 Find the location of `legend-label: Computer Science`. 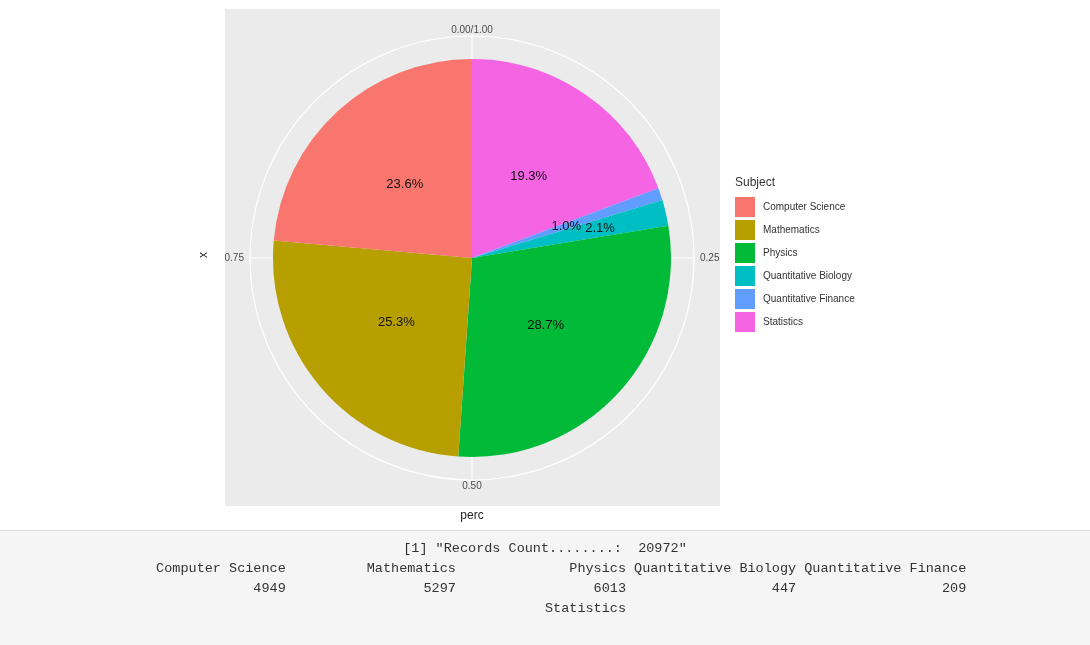

legend-label: Computer Science is located at coordinates (804, 206).